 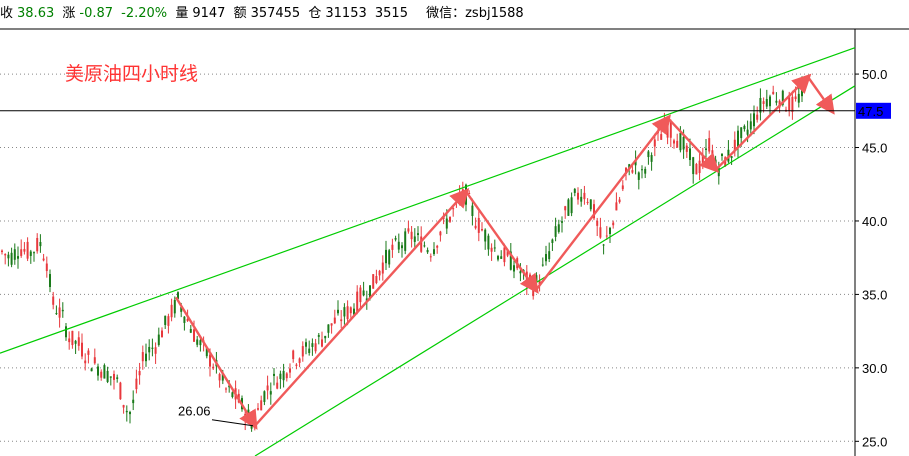 What do you see at coordinates (209, 13) in the screenshot?
I see `volume-value: 9147` at bounding box center [209, 13].